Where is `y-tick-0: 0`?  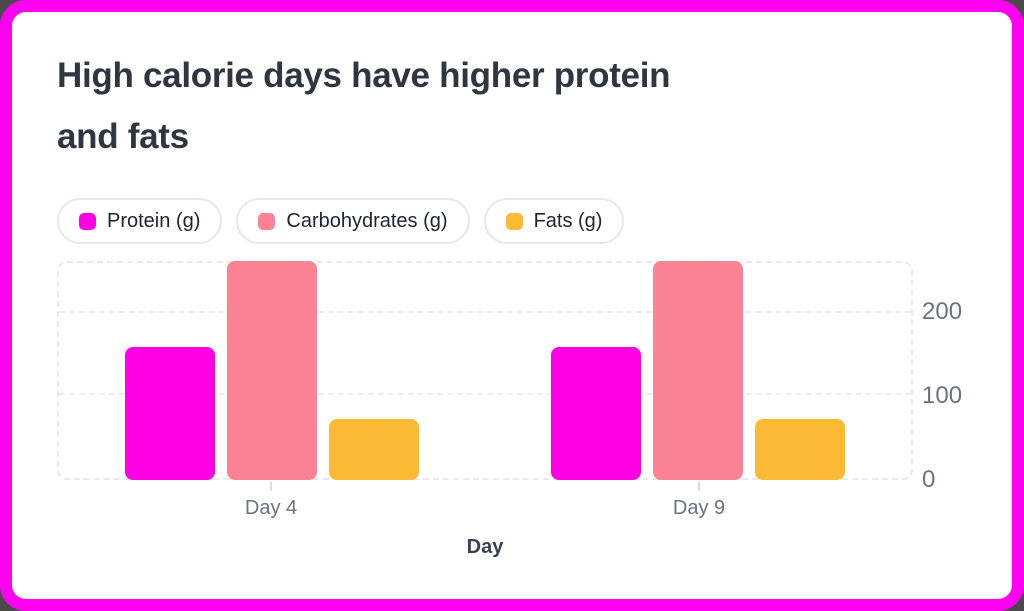 y-tick-0: 0 is located at coordinates (929, 479).